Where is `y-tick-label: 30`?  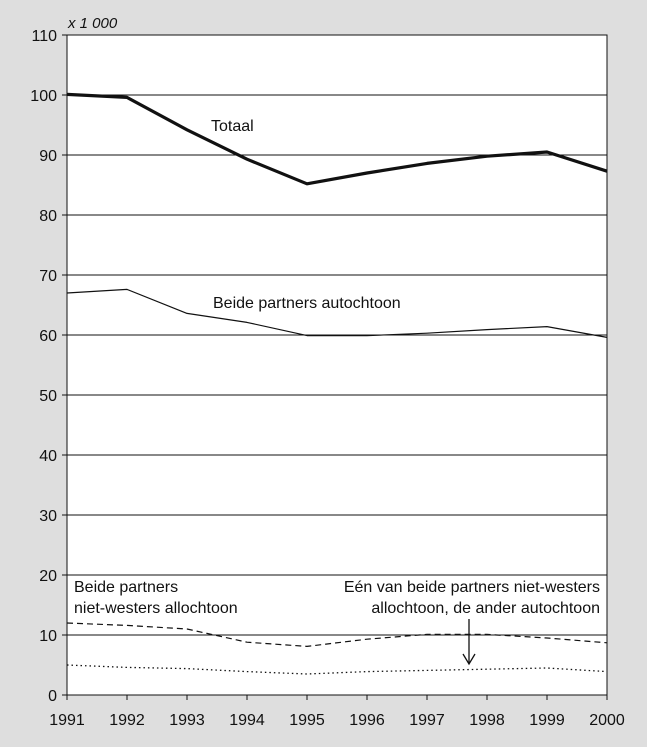
y-tick-label: 30 is located at coordinates (48, 516).